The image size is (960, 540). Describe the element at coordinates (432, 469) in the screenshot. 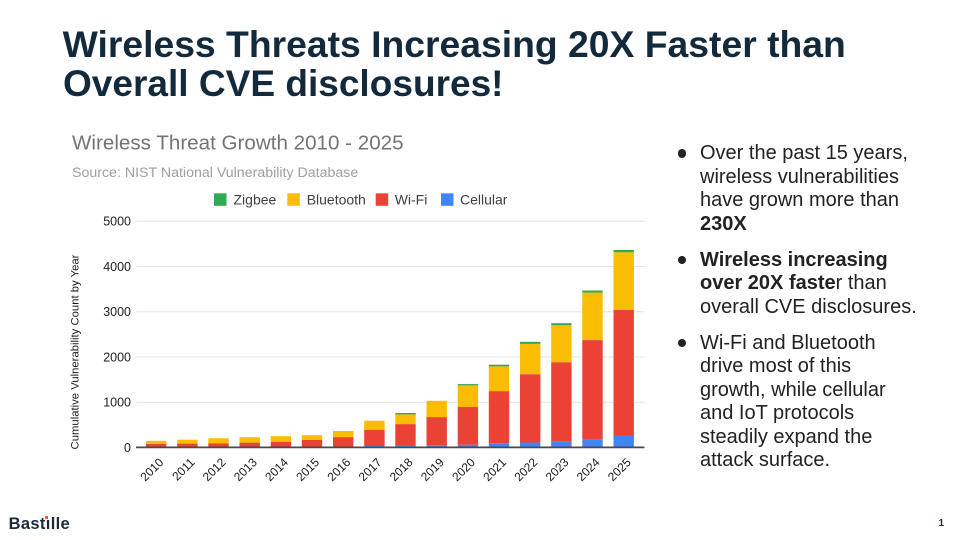

I see `svg-text: 2019` at that location.